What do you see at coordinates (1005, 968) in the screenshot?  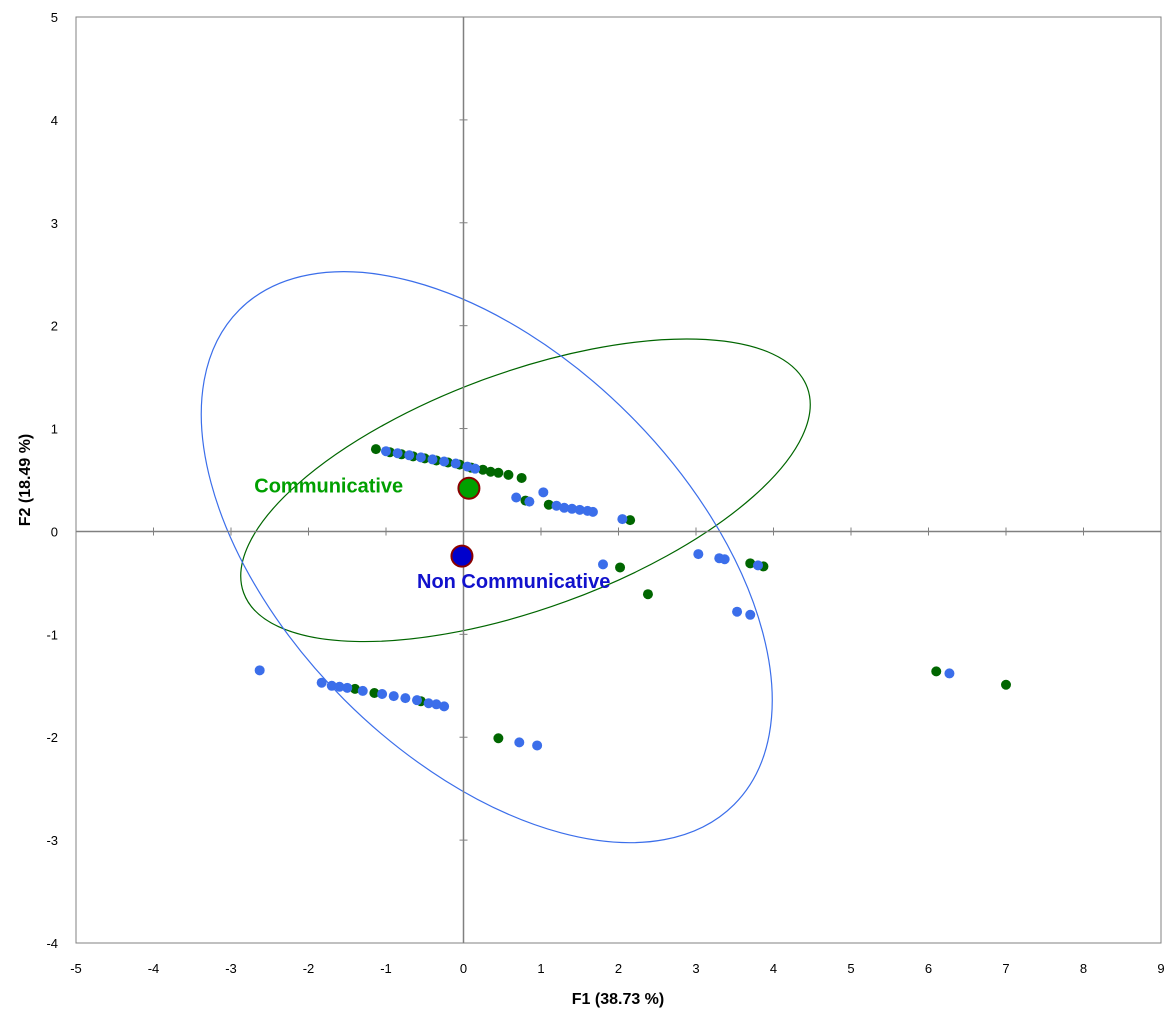 I see `x-tick-label: 7` at bounding box center [1005, 968].